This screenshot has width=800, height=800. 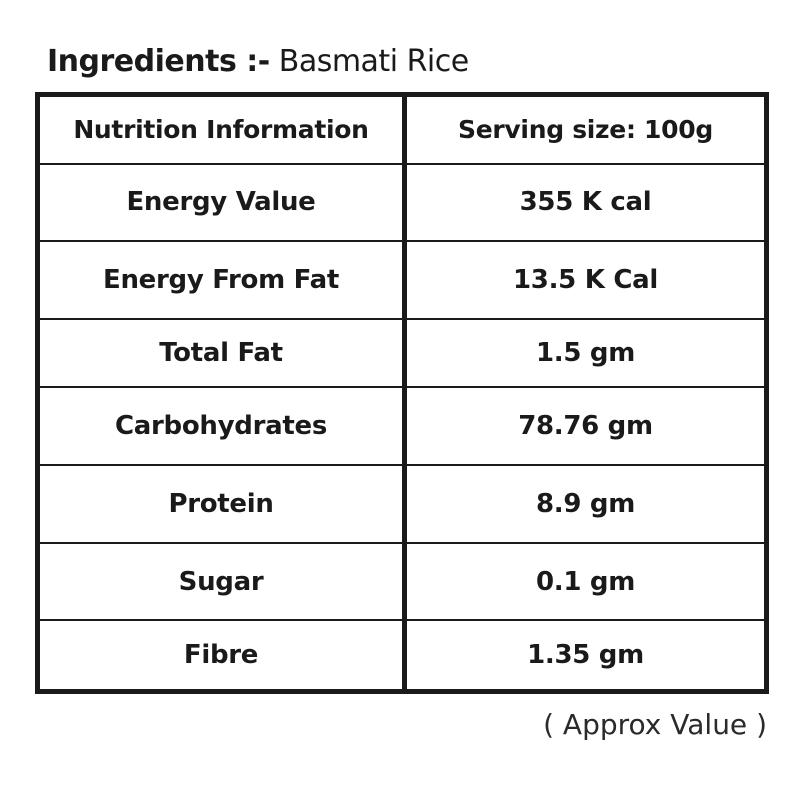 What do you see at coordinates (584, 654) in the screenshot?
I see `nutrient-amount: 1.35 gm` at bounding box center [584, 654].